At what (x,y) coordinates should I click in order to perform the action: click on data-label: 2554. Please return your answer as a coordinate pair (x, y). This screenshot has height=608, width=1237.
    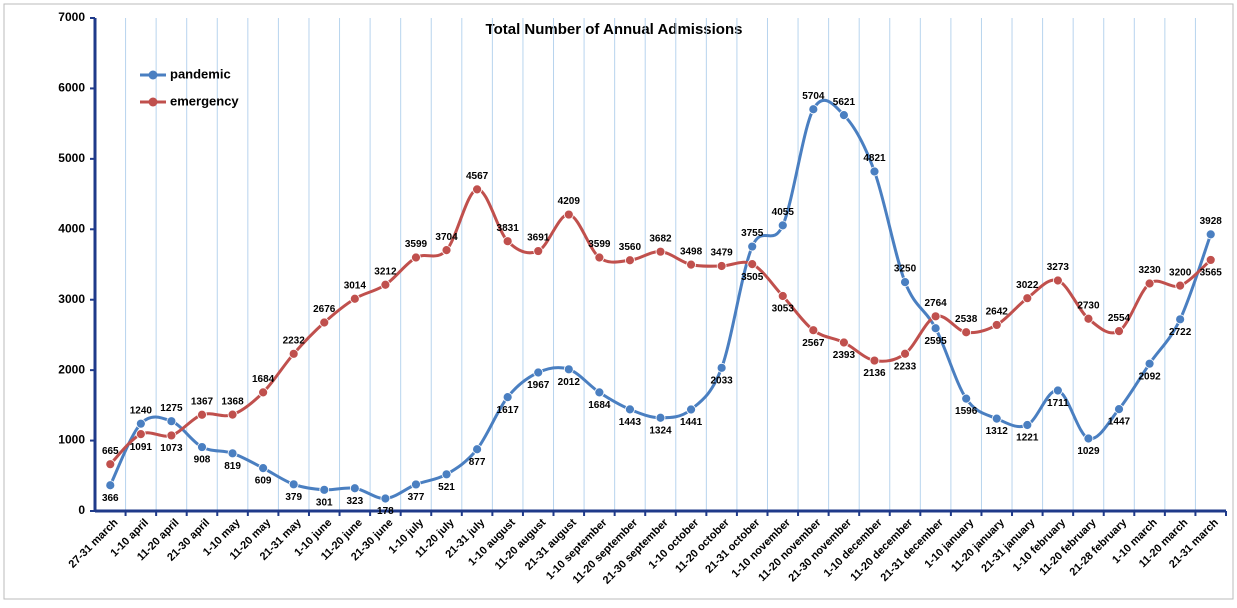
    Looking at the image, I should click on (1119, 318).